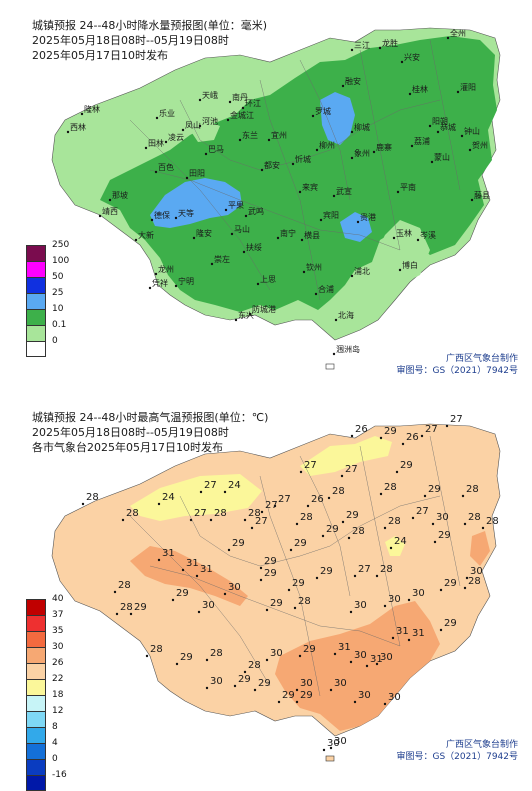 The width and height of the screenshot is (532, 791). Describe the element at coordinates (310, 187) in the screenshot. I see `city-label: 来宾` at that location.